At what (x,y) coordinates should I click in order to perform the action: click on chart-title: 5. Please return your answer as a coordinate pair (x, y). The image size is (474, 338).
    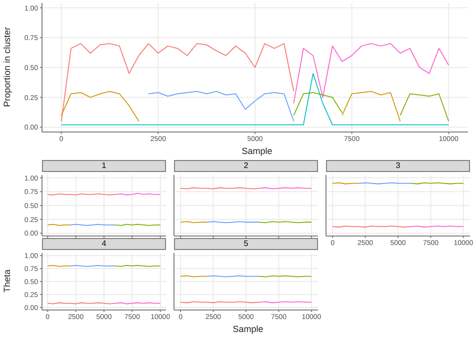
    Looking at the image, I should click on (246, 244).